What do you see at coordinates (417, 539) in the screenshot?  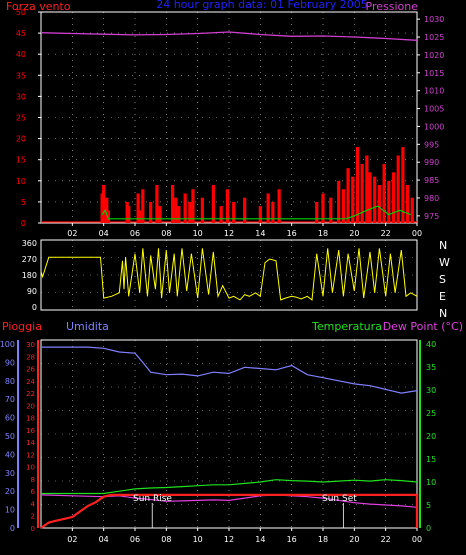 I see `x-tick-label-bottom: 00` at bounding box center [417, 539].